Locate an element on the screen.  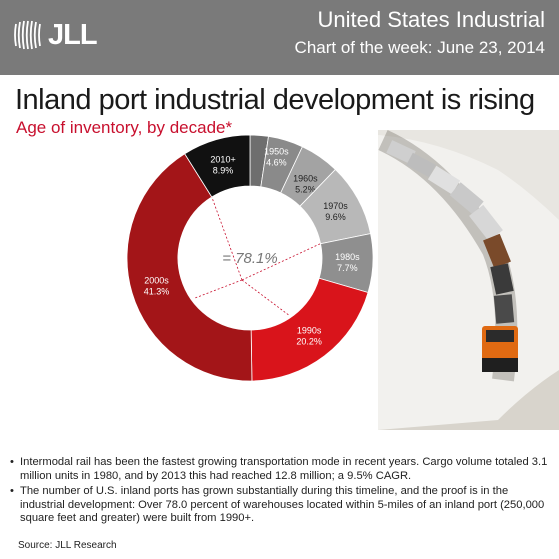
donut-slice-2010- is located at coordinates (217, 166).